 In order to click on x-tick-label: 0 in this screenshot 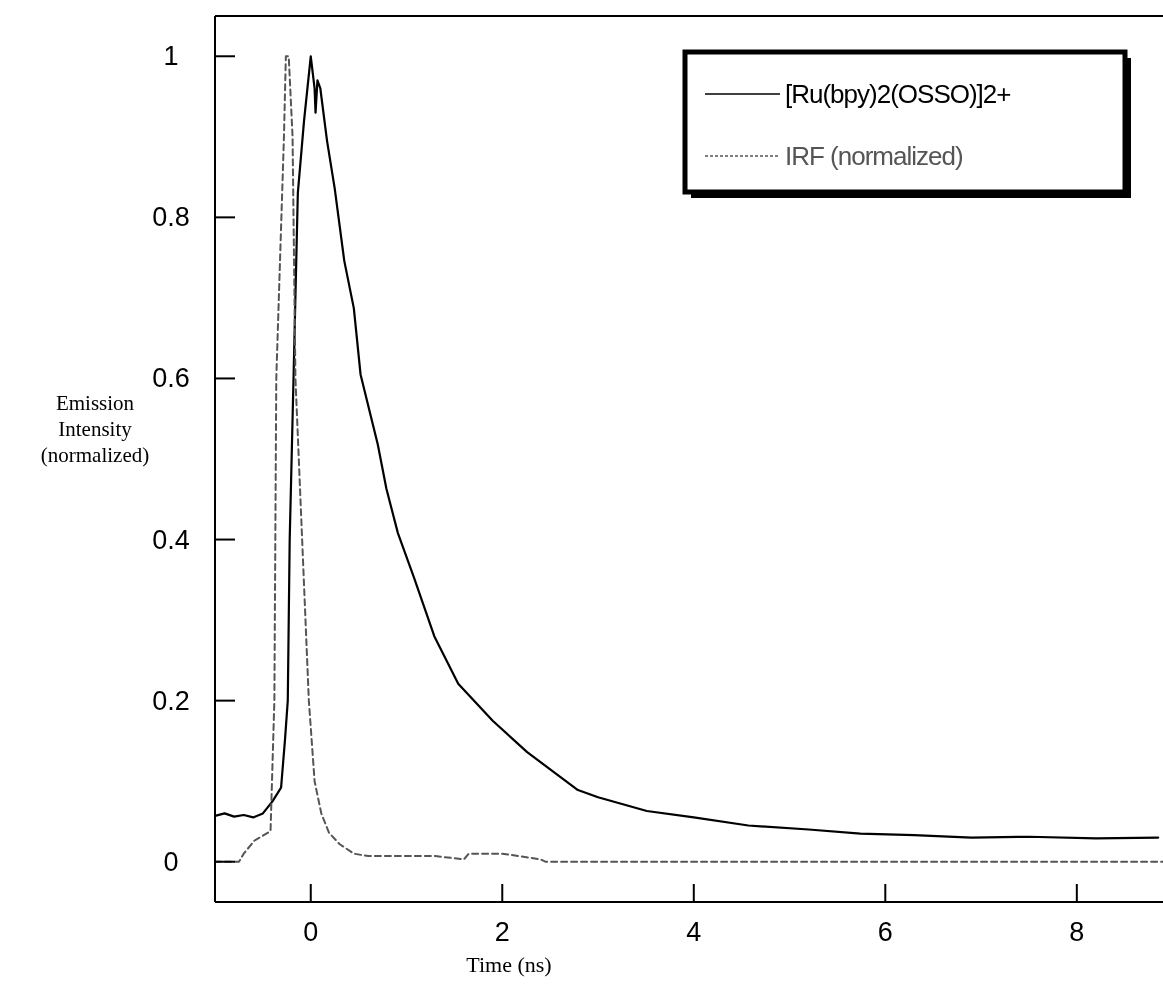, I will do `click(311, 932)`.